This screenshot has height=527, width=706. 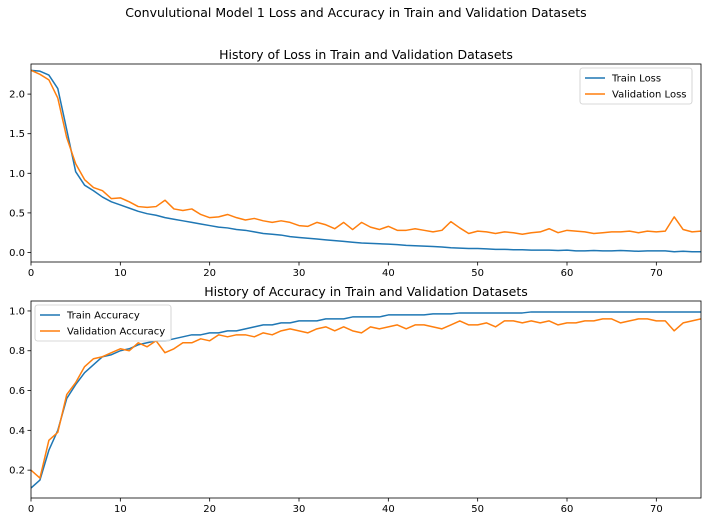 I want to click on loss-y-tick-label: 0.5, so click(x=17, y=213).